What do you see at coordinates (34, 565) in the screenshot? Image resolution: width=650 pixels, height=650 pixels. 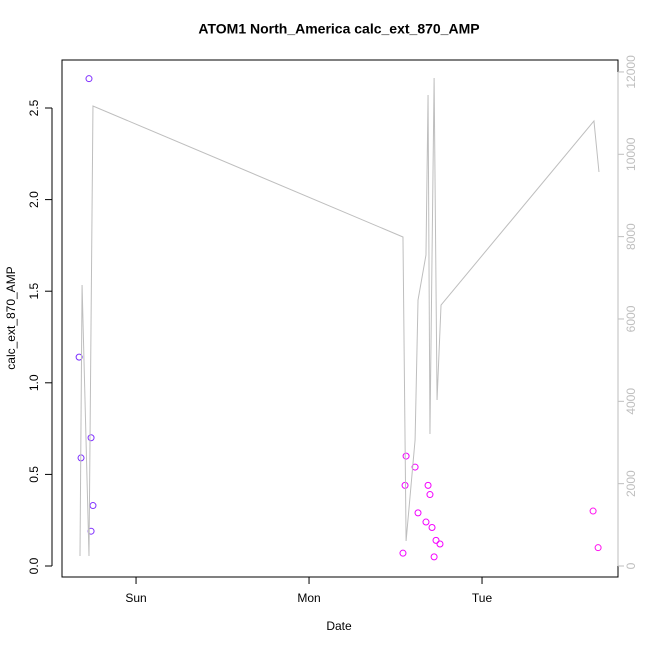 I see `y-tick-label: 0.0` at bounding box center [34, 565].